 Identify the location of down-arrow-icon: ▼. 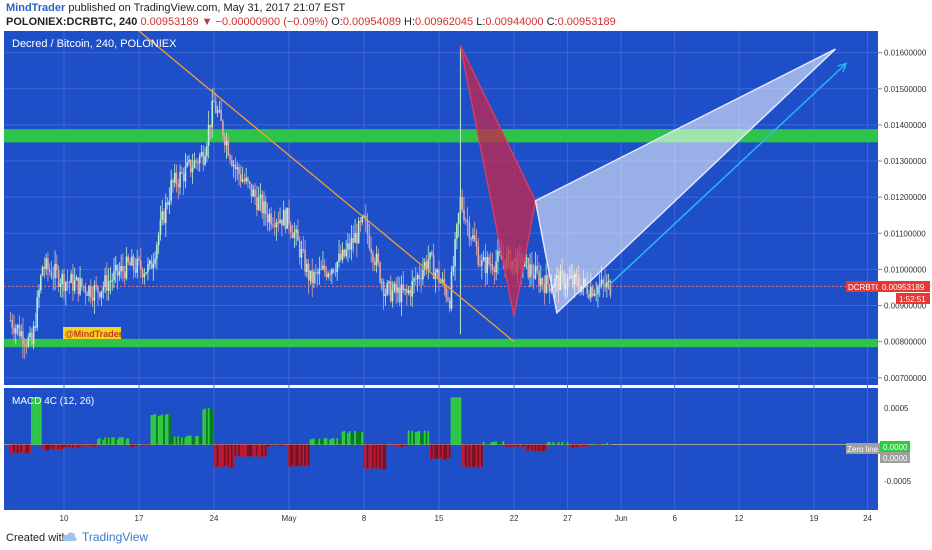
(207, 22).